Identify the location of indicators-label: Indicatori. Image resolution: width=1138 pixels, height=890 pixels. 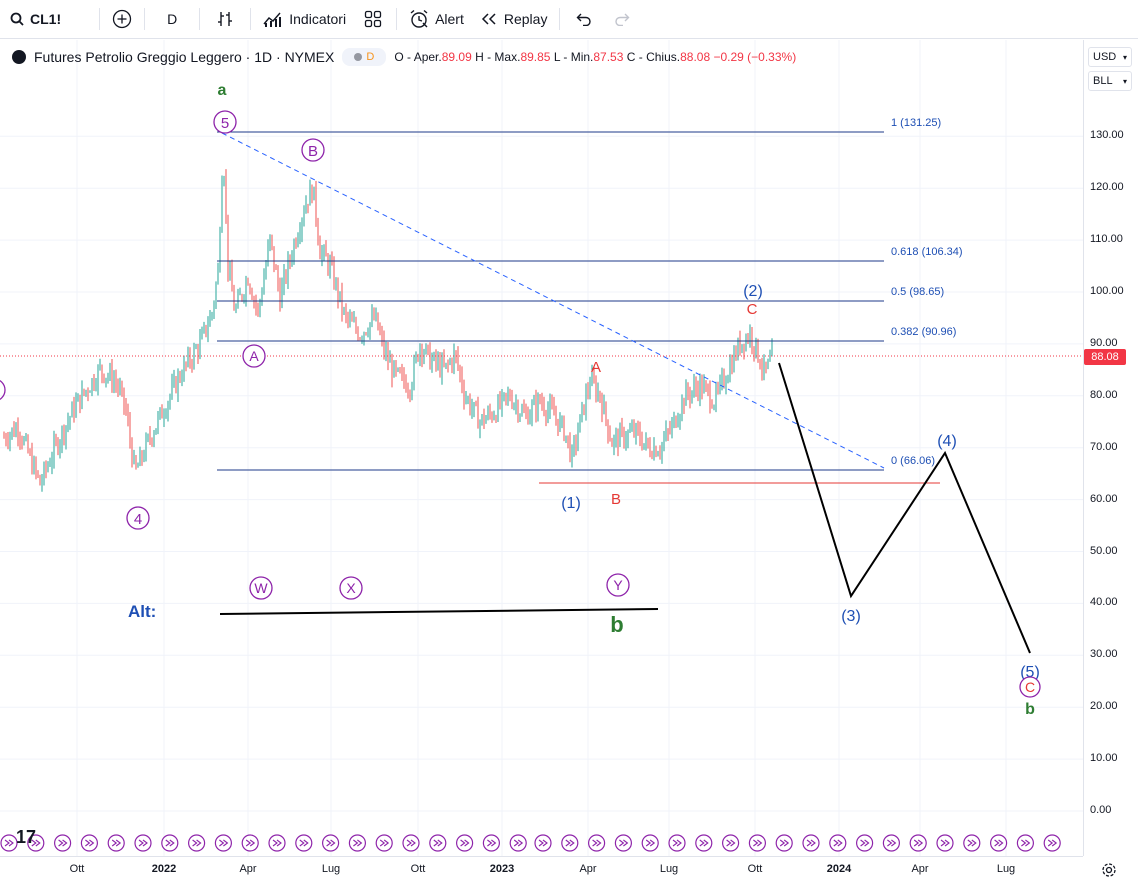
(318, 19).